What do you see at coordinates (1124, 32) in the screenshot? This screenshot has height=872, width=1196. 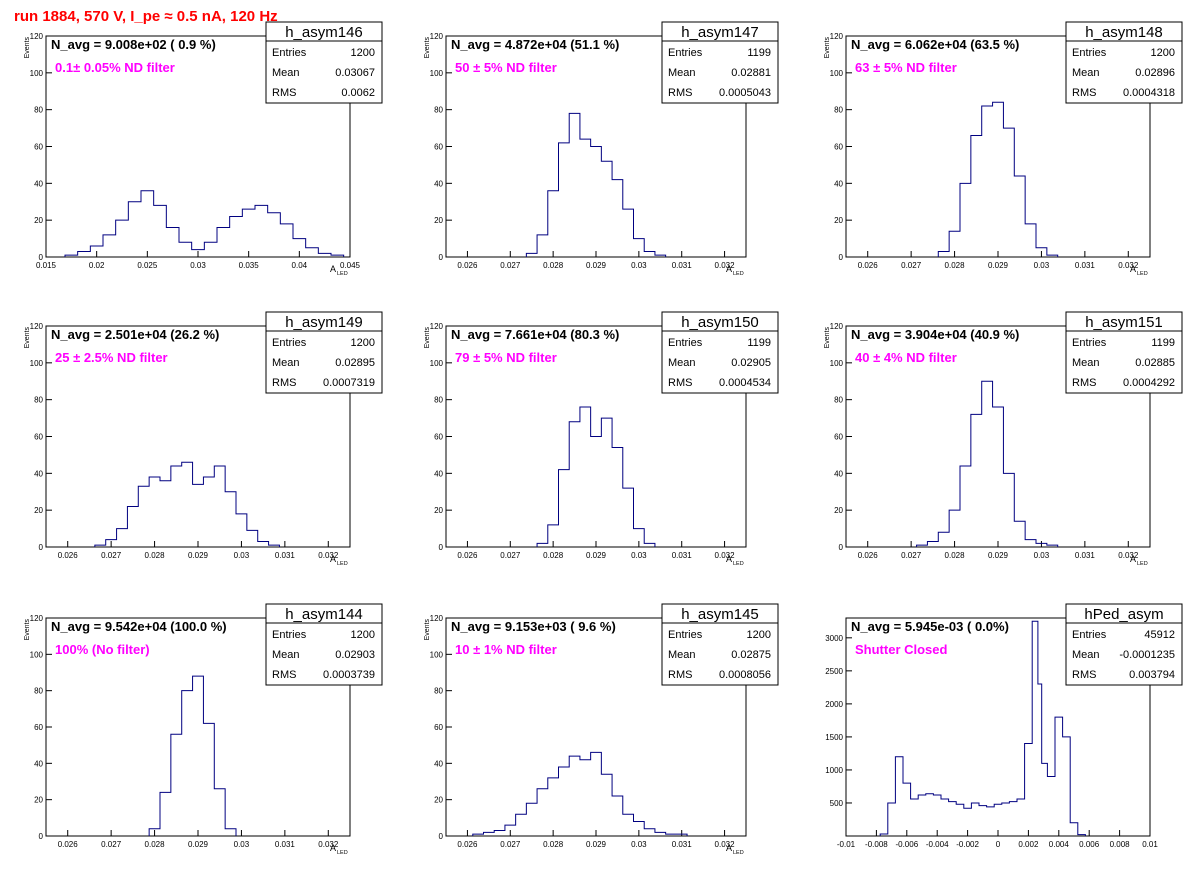 I see `histogram-name: h_asym148` at bounding box center [1124, 32].